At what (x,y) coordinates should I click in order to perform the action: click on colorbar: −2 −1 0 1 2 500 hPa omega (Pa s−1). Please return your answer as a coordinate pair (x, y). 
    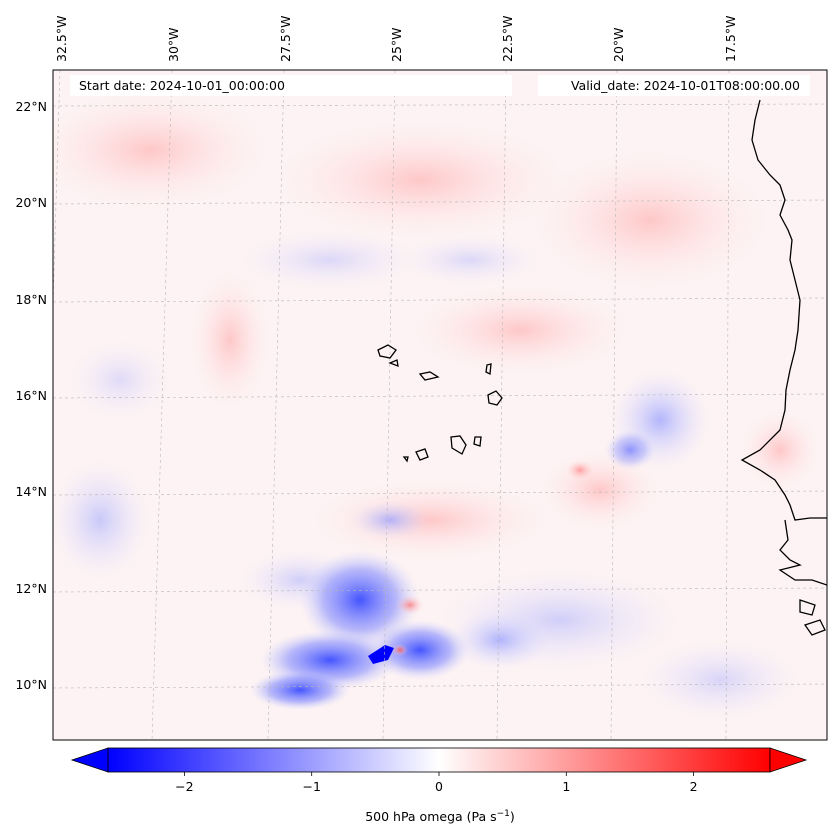
    Looking at the image, I should click on (439, 785).